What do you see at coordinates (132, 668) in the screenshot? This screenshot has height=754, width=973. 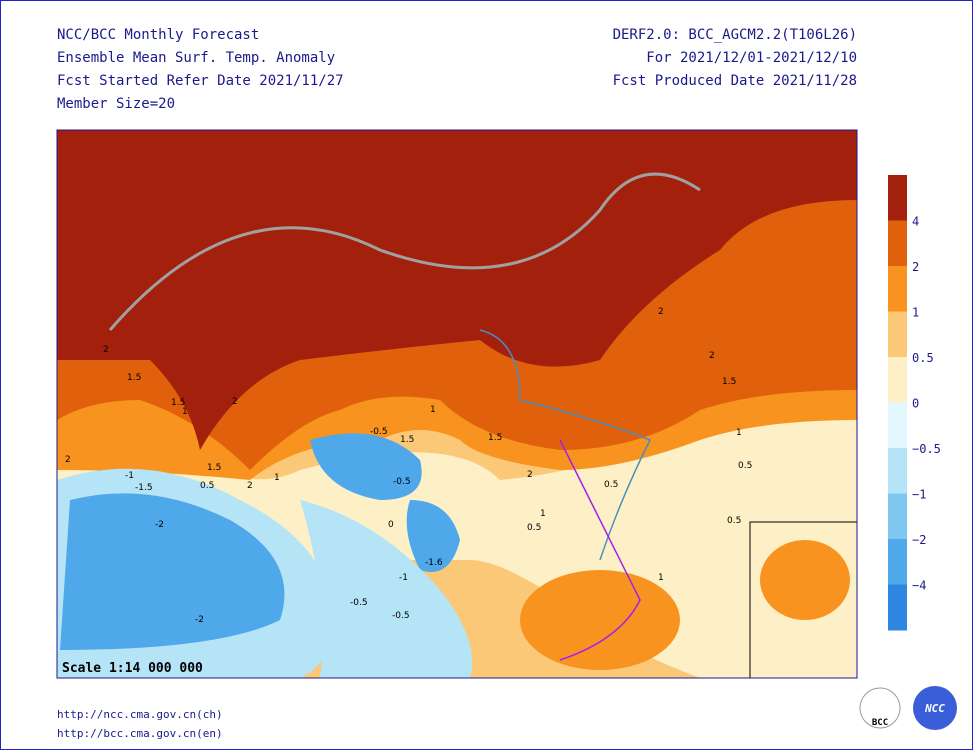 I see `scale-text: Scale 1:14 000 000` at bounding box center [132, 668].